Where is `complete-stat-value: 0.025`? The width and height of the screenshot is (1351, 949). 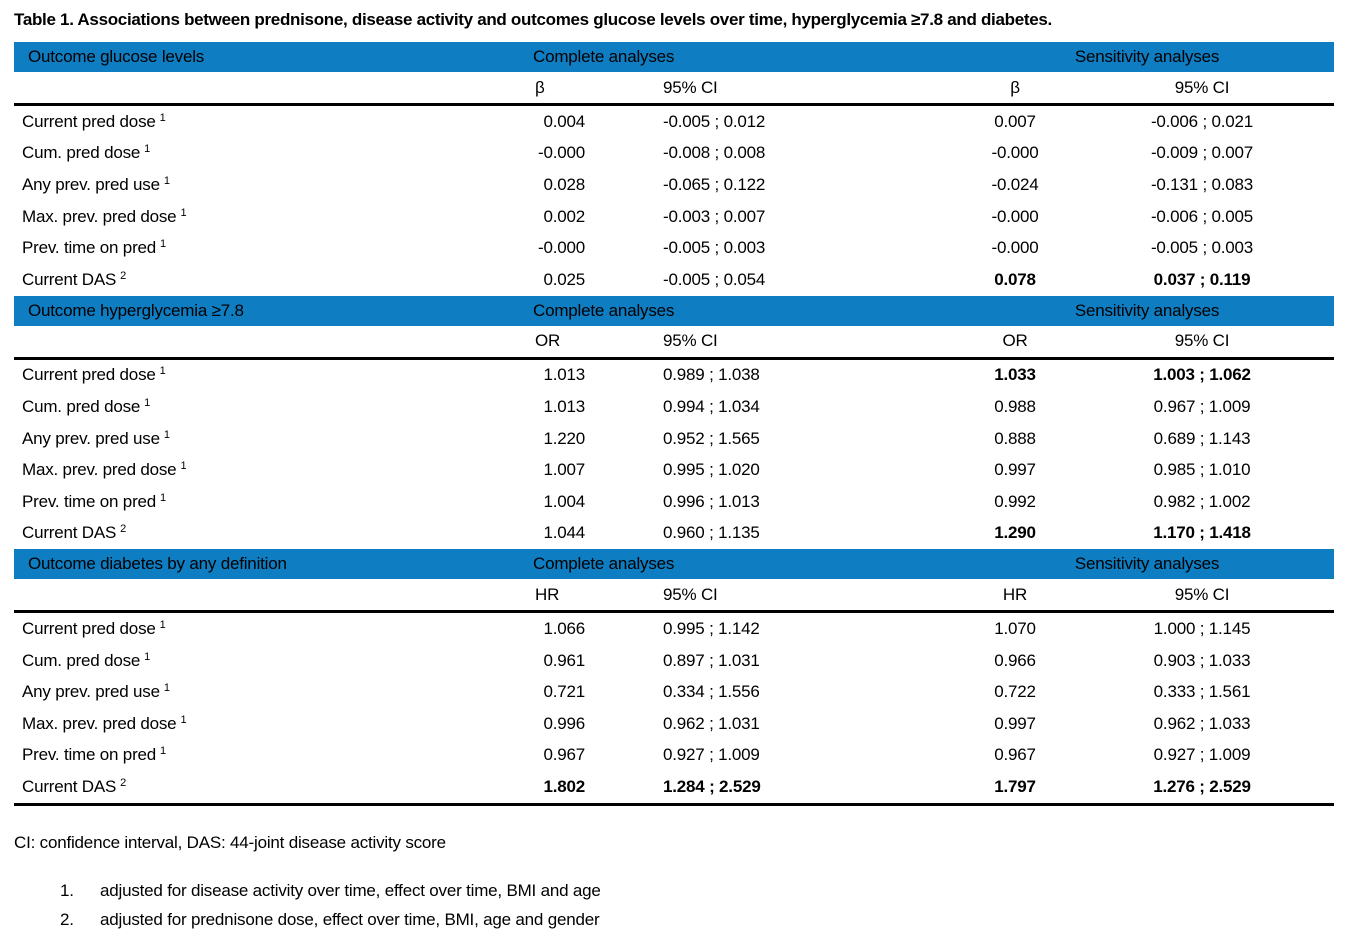
complete-stat-value: 0.025 is located at coordinates (564, 279).